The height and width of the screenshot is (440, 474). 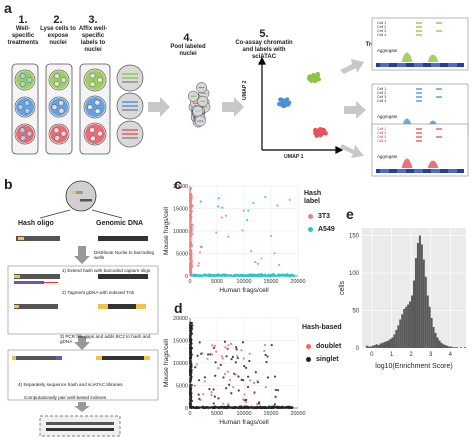 What do you see at coordinates (382, 34) in the screenshot?
I see `profile-cell-label: Cell 4` at bounding box center [382, 34].